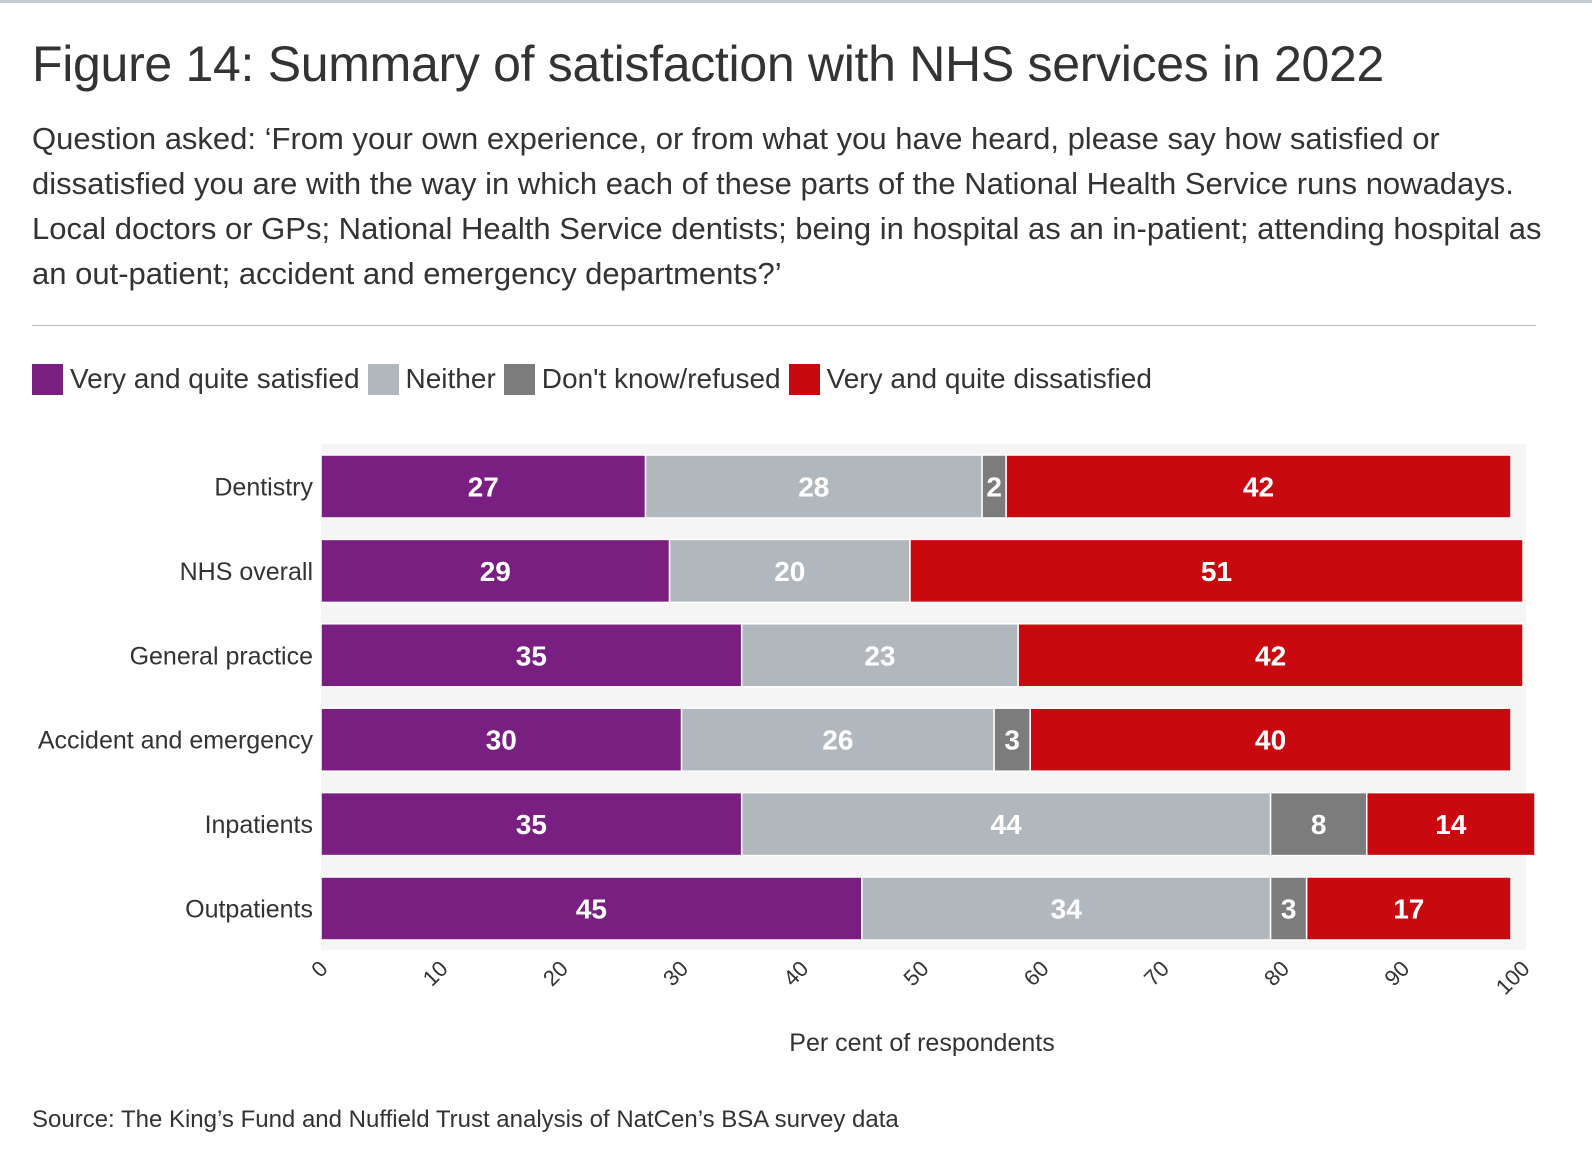 The height and width of the screenshot is (1150, 1592). I want to click on x-tick-label-0: 0, so click(319, 969).